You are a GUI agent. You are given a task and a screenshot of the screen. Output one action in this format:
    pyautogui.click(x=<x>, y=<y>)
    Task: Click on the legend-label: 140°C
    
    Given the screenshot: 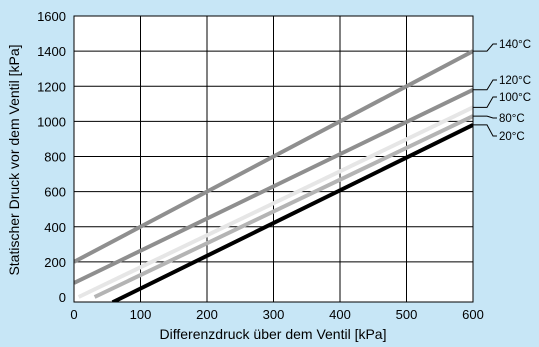 What is the action you would take?
    pyautogui.click(x=515, y=45)
    